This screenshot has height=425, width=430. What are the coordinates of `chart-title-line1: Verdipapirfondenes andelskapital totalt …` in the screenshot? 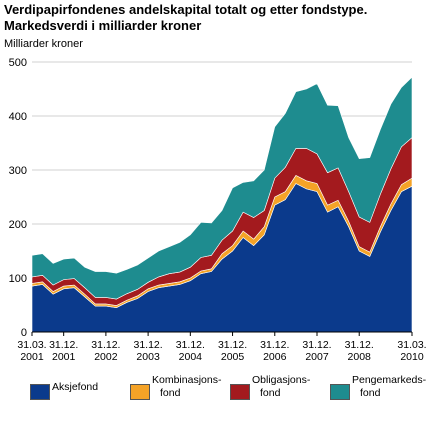 It's located at (186, 9).